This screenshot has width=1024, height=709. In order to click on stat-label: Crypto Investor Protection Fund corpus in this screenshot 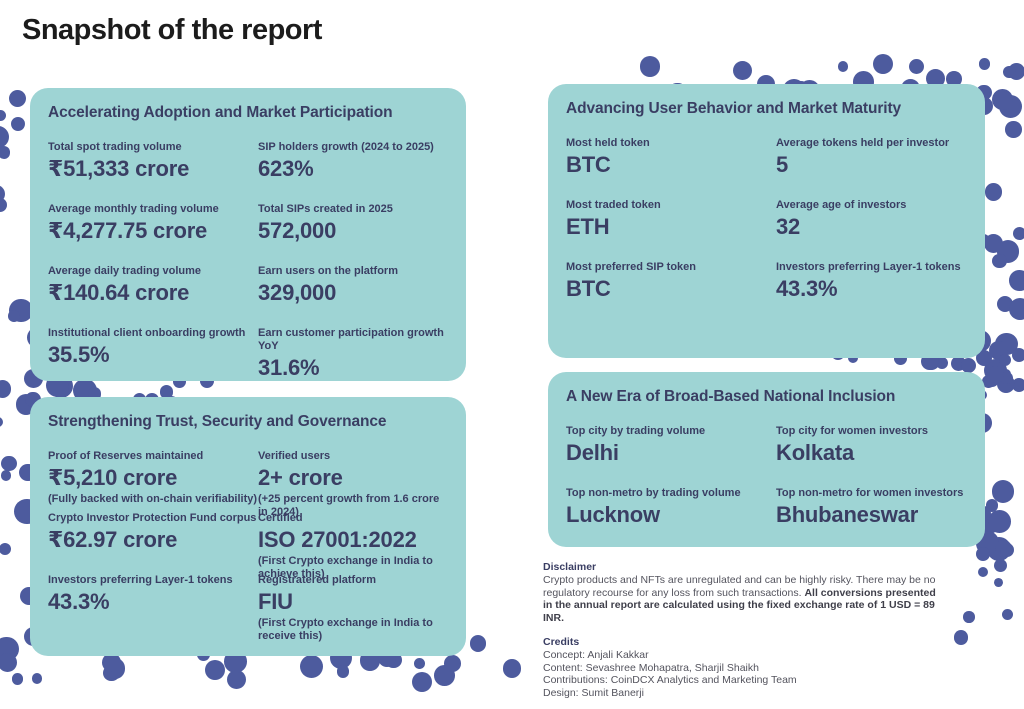, I will do `click(152, 518)`.